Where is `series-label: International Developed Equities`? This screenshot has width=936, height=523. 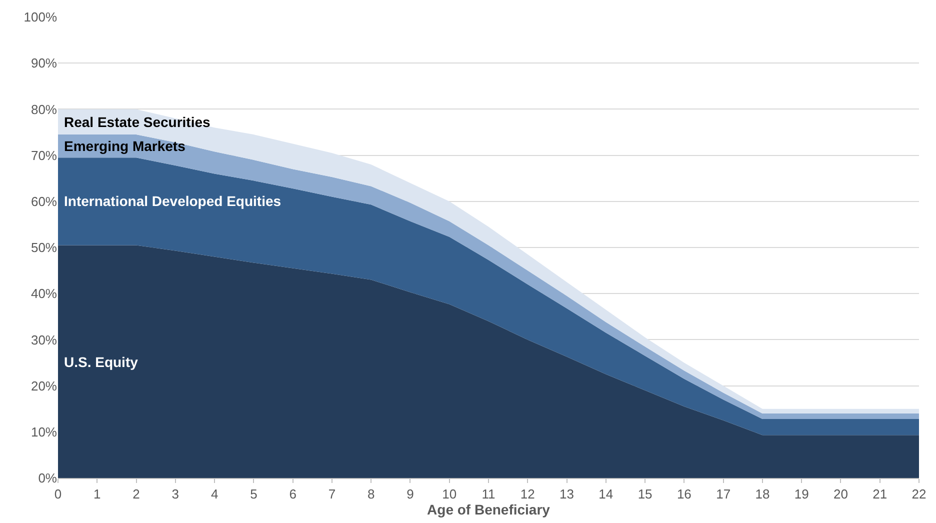
series-label: International Developed Equities is located at coordinates (173, 201).